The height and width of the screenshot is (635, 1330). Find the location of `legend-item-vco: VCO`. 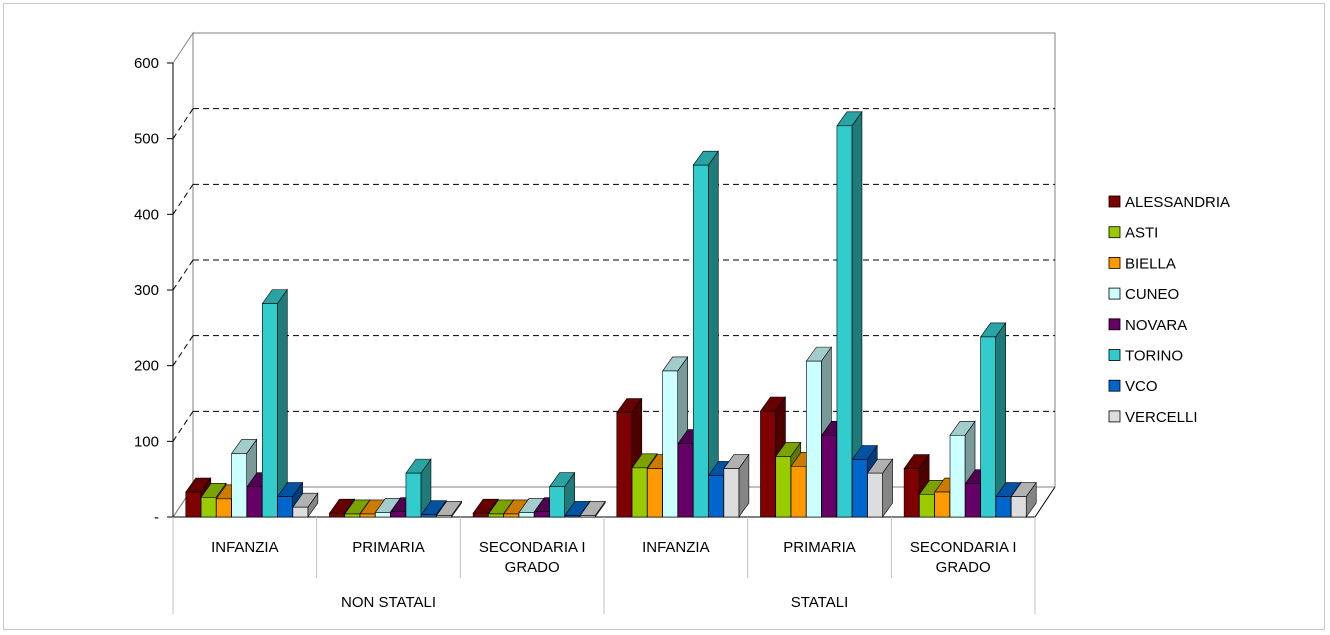

legend-item-vco: VCO is located at coordinates (1133, 386).